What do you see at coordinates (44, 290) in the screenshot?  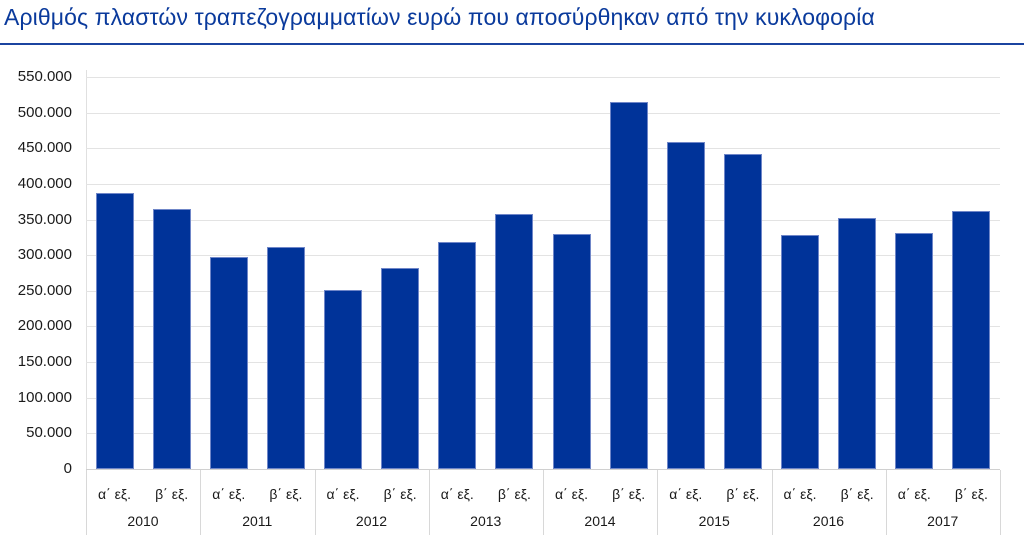 I see `y-tick-label: 250.000` at bounding box center [44, 290].